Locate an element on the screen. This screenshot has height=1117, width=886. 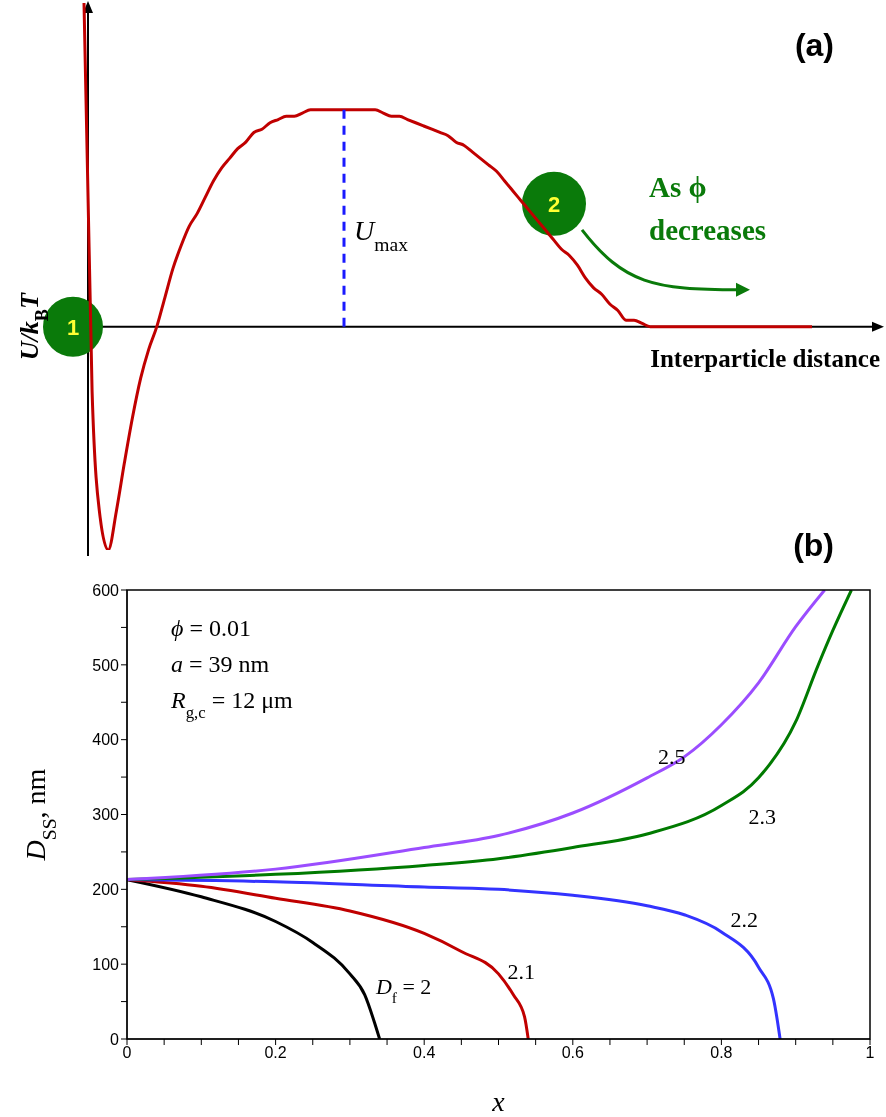
series-label: 2.3 is located at coordinates (762, 816).